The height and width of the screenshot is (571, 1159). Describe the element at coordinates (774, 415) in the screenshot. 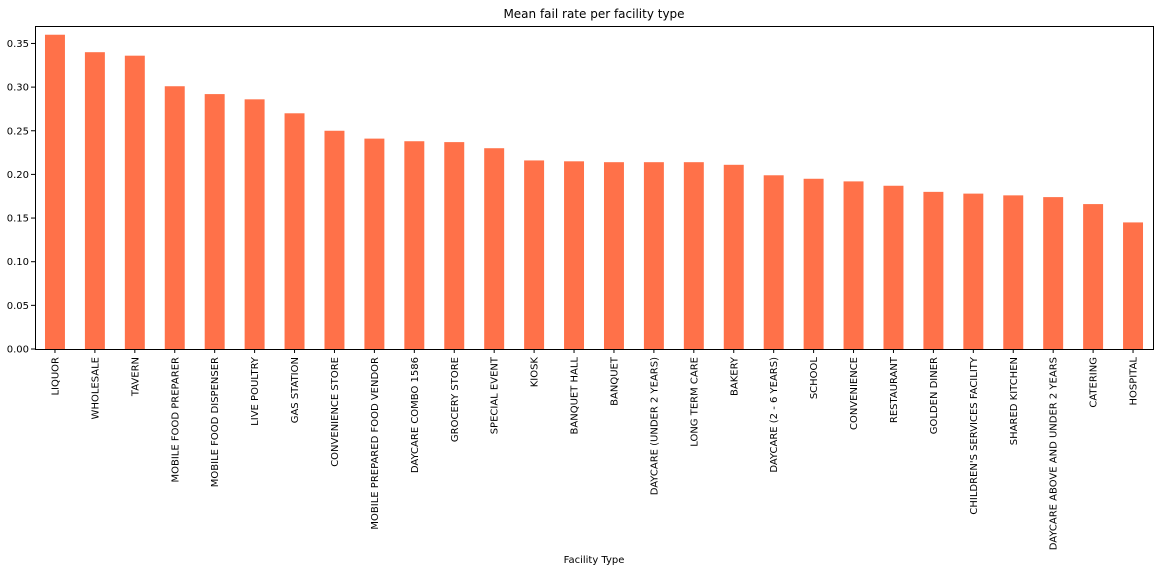

I see `x-tick-label: DAYCARE (2 - 6 YEARS)` at that location.